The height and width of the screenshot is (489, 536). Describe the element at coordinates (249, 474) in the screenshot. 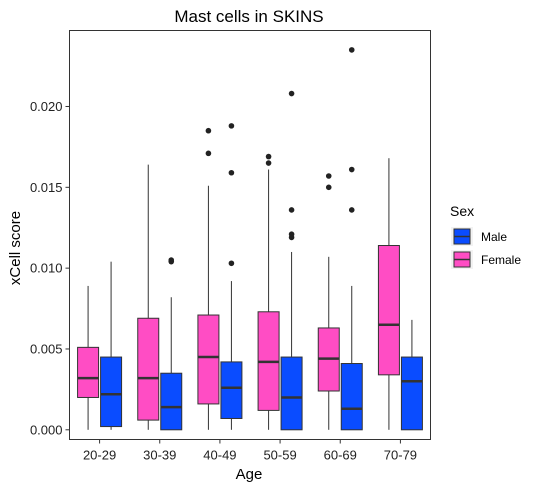

I see `x-axis-title: Age` at that location.